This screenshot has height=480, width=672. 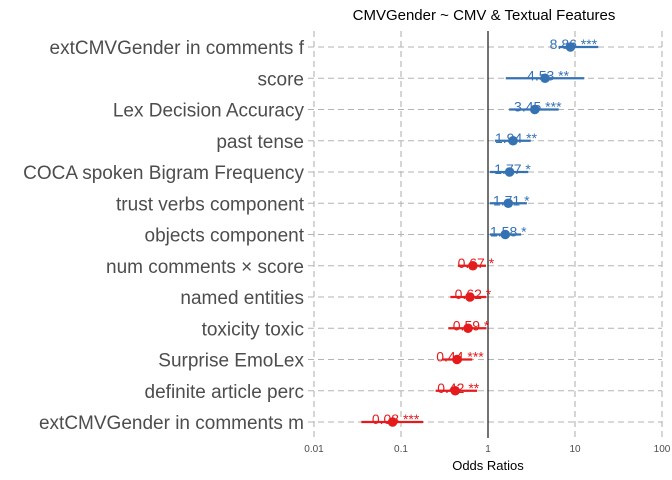 What do you see at coordinates (281, 79) in the screenshot?
I see `y-tick-label: score` at bounding box center [281, 79].